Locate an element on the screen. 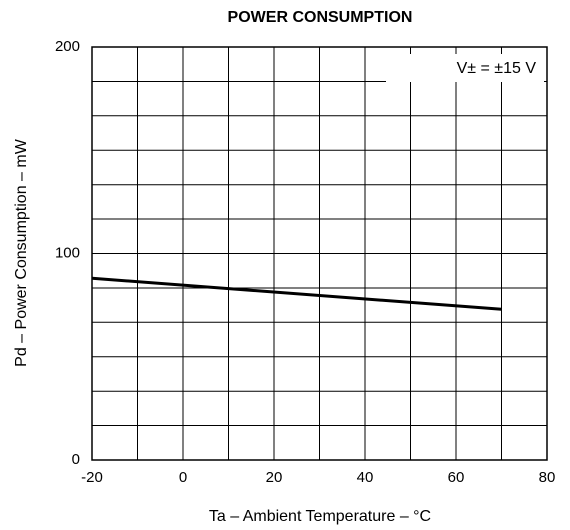  x-tick-label: 80 is located at coordinates (547, 477).